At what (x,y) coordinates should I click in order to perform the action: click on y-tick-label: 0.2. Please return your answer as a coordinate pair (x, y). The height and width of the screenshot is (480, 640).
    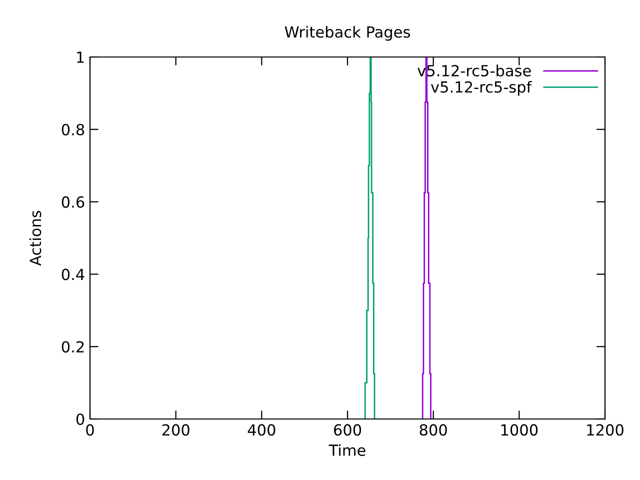
    Looking at the image, I should click on (73, 347).